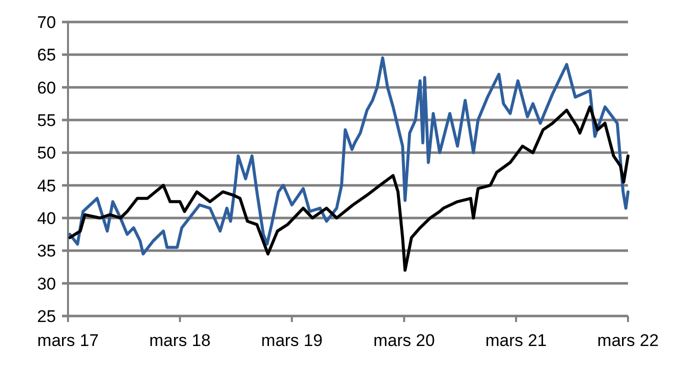 This screenshot has width=678, height=391. Describe the element at coordinates (46, 186) in the screenshot. I see `y-tick-label: 45` at that location.